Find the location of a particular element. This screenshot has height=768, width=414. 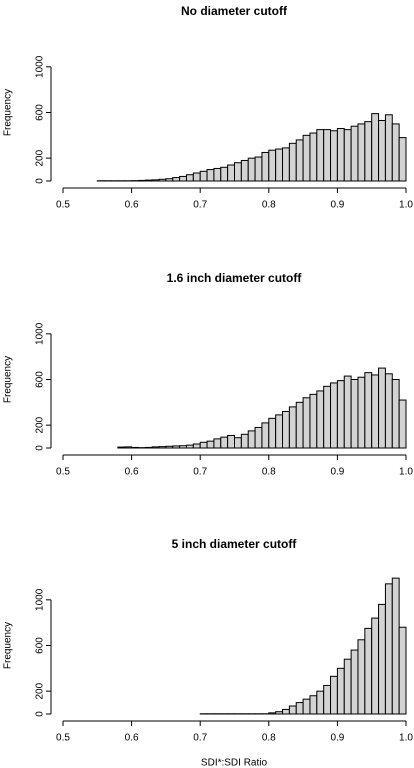

chart-title: 1.6 inch diameter cutoff is located at coordinates (235, 278).